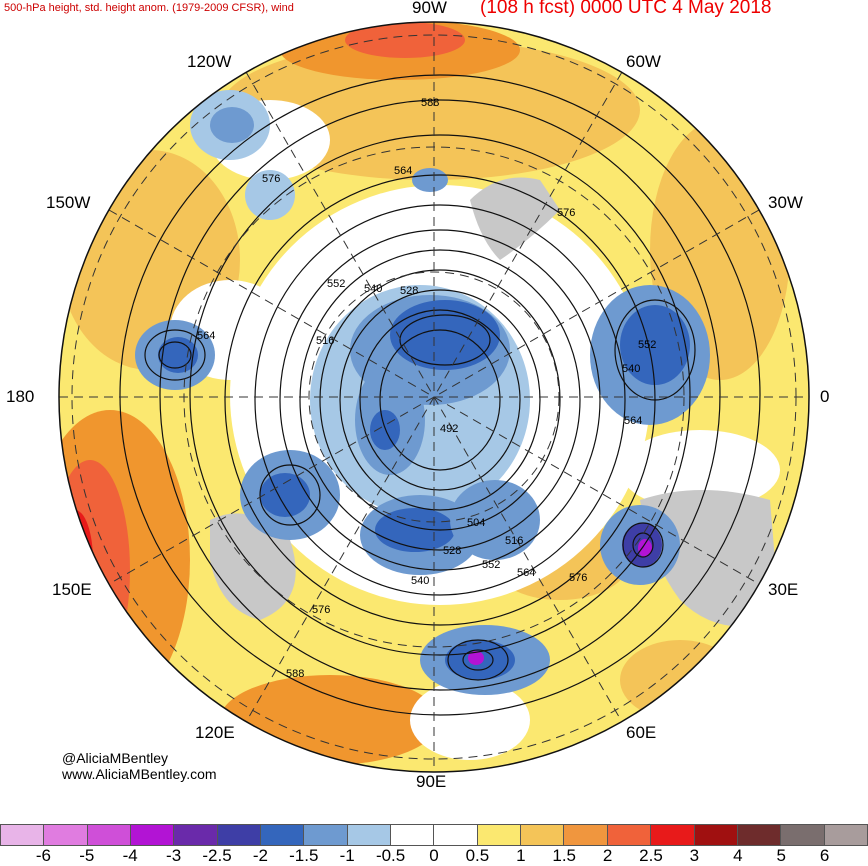 The height and width of the screenshot is (866, 868). What do you see at coordinates (87, 855) in the screenshot?
I see `colorbar-tick-label: -5` at bounding box center [87, 855].